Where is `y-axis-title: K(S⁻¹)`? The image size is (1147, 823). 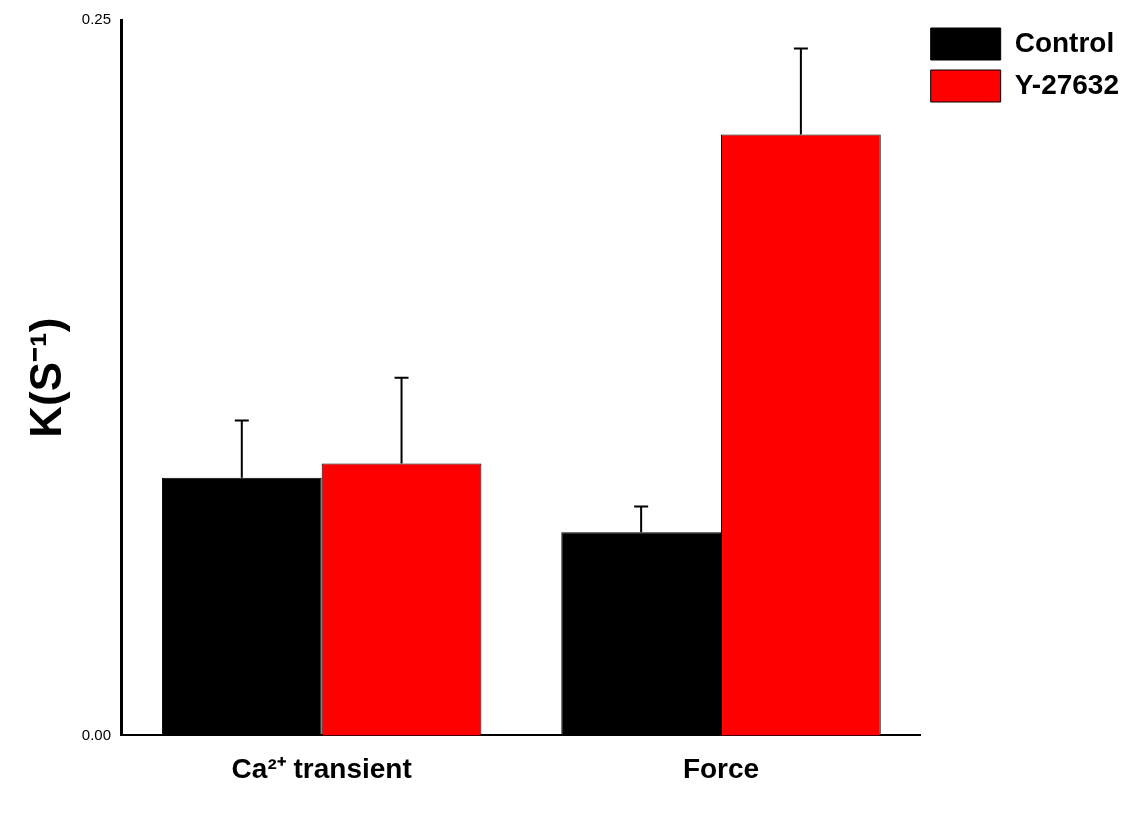 y-axis-title: K(S⁻¹) is located at coordinates (45, 377).